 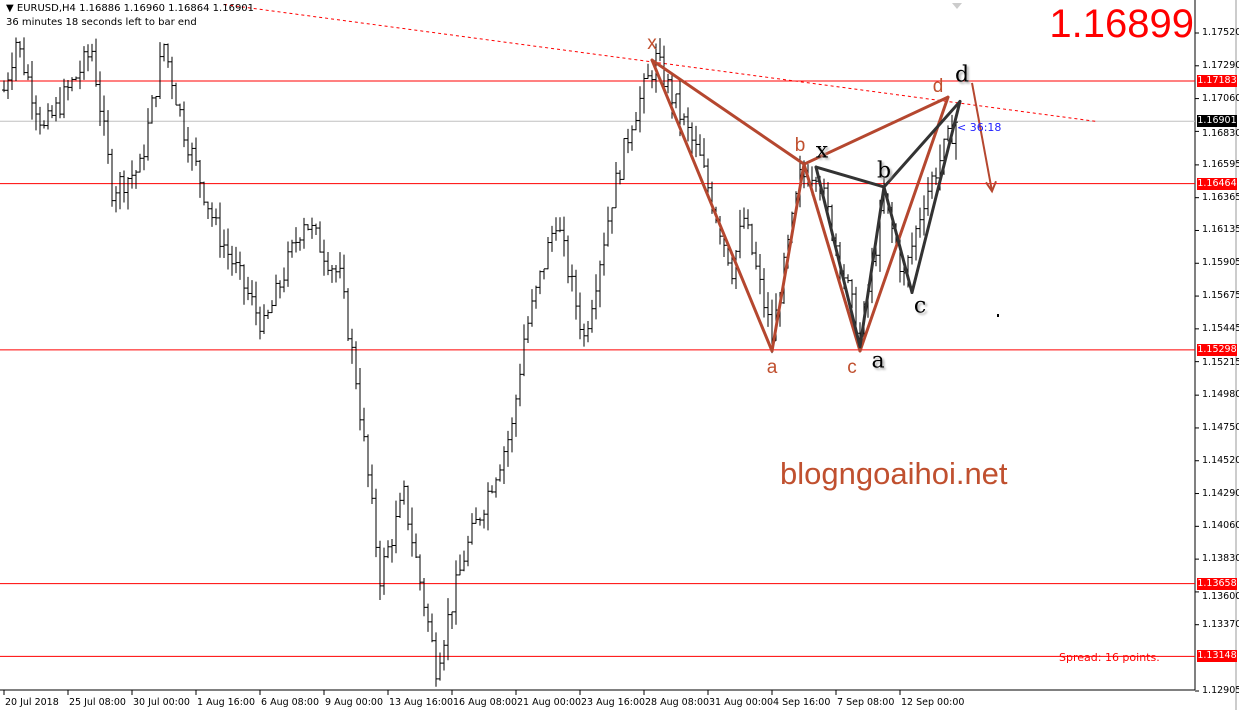 I want to click on x-tick-label: 21 Aug 00:00, so click(x=549, y=702).